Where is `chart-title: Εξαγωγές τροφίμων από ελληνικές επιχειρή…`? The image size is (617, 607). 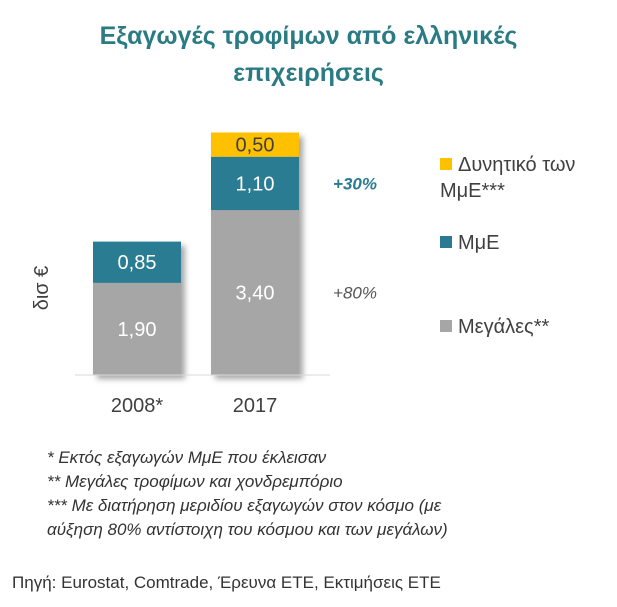 chart-title: Εξαγωγές τροφίμων από ελληνικές επιχειρή… is located at coordinates (308, 55).